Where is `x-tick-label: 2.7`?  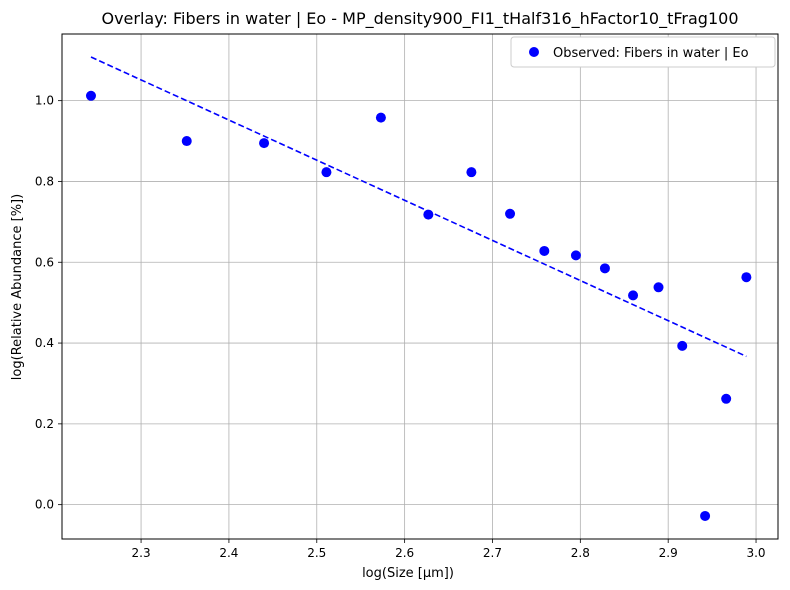 x-tick-label: 2.7 is located at coordinates (492, 553).